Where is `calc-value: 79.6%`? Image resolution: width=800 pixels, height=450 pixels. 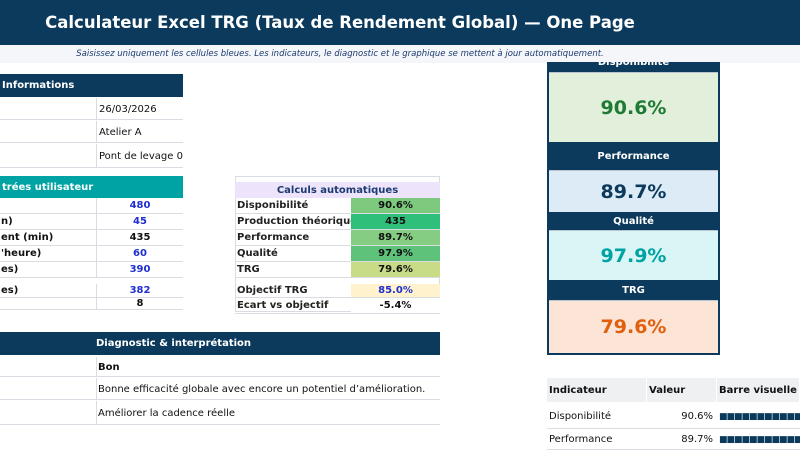
calc-value: 79.6% is located at coordinates (395, 270).